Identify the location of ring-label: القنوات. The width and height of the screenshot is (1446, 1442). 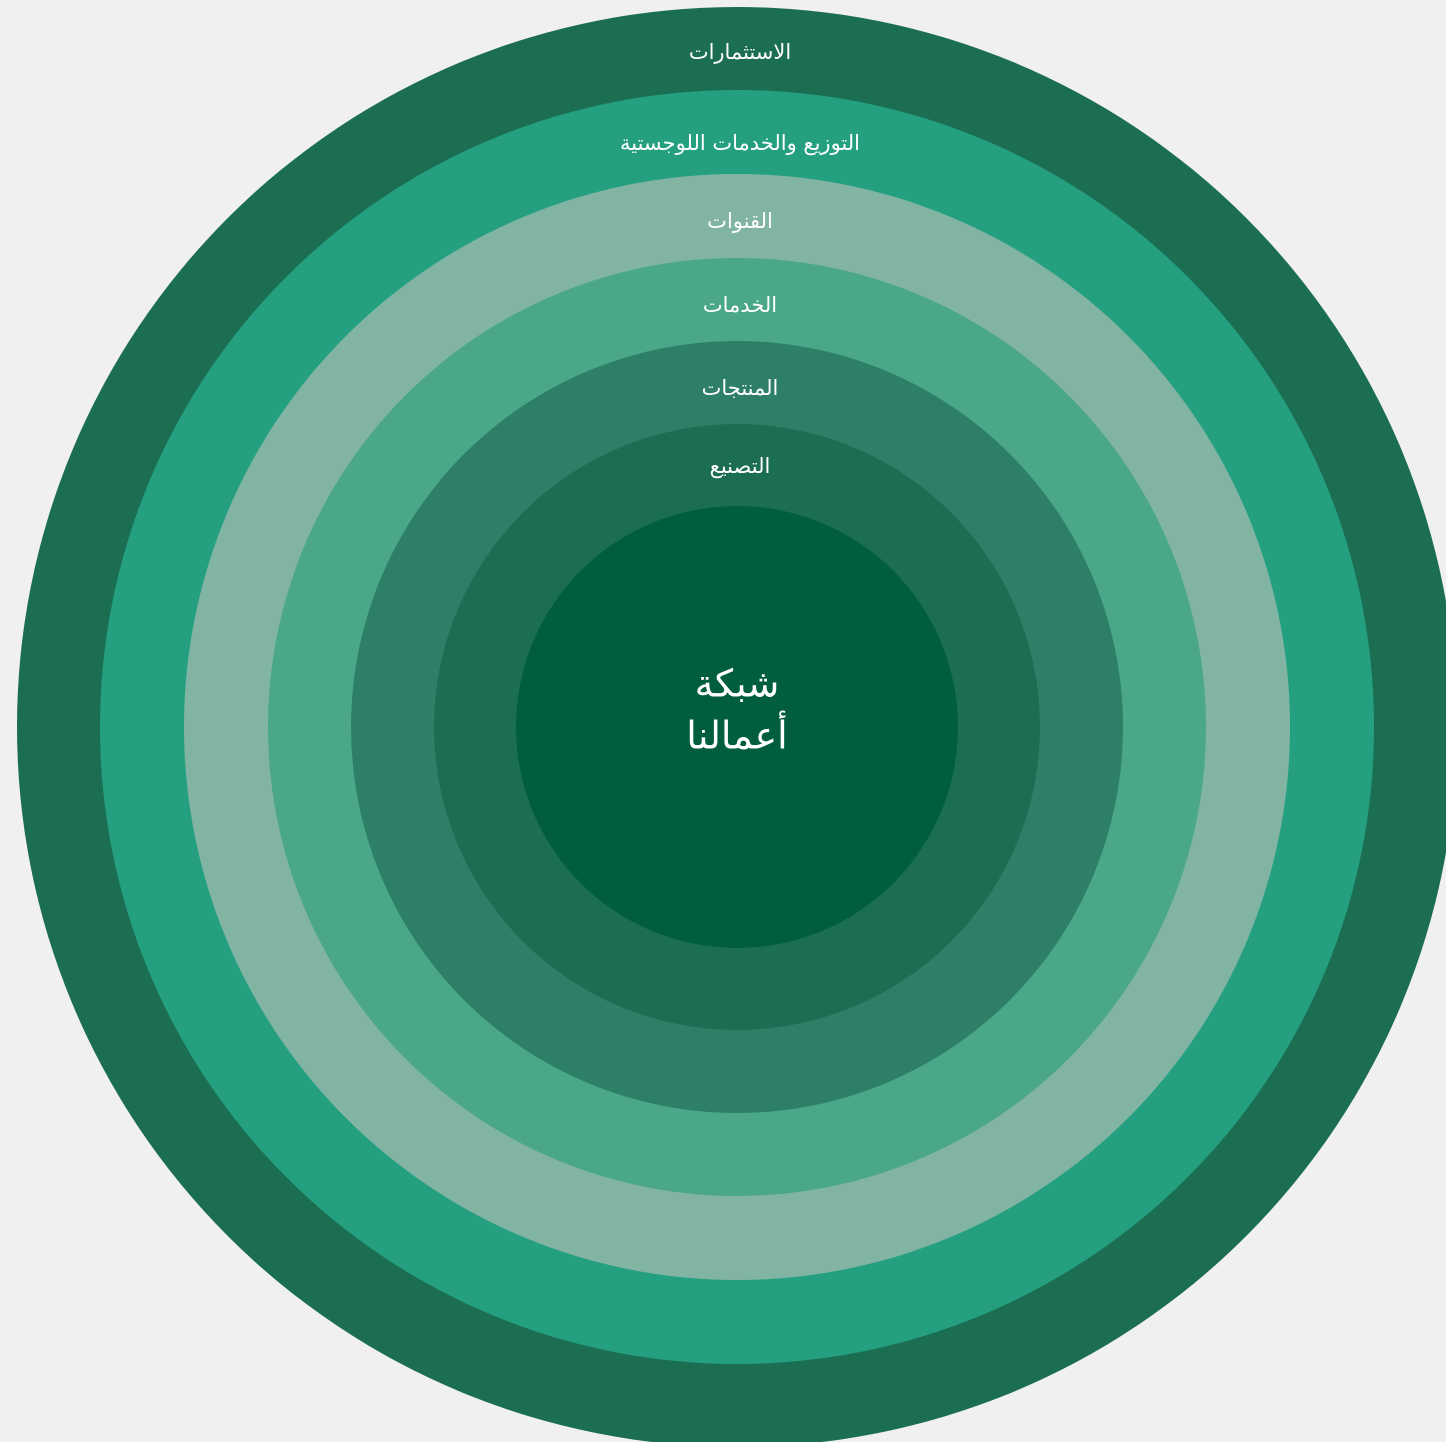
(740, 221).